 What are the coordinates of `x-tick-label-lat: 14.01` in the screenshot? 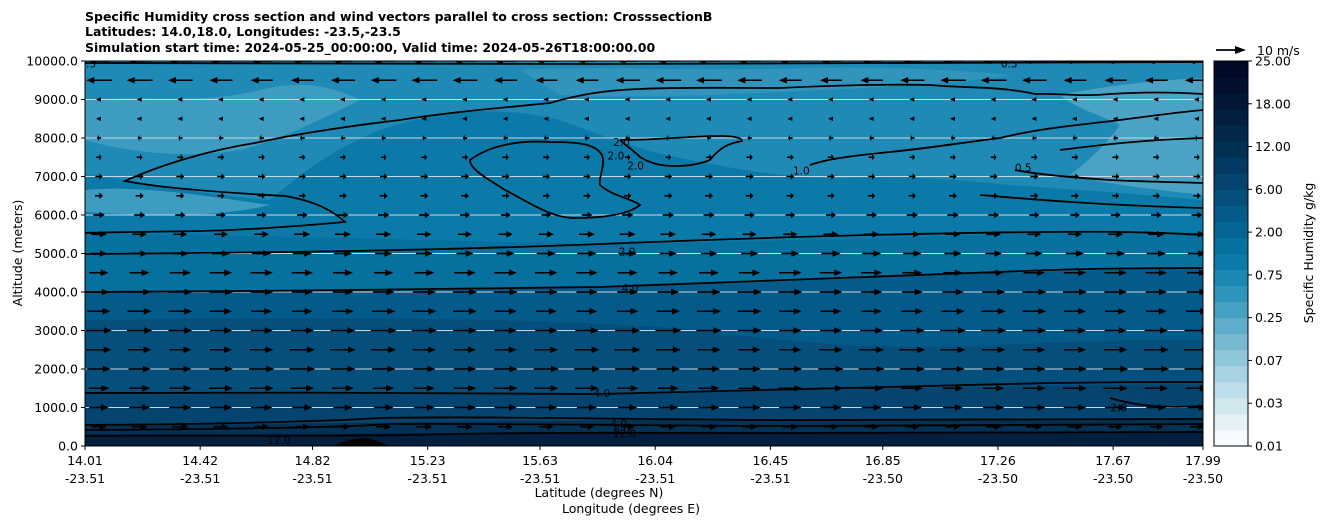 It's located at (85, 460).